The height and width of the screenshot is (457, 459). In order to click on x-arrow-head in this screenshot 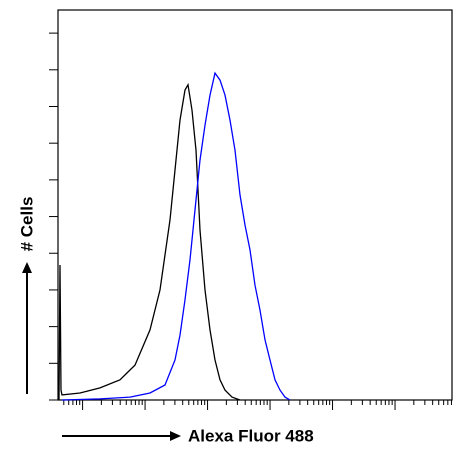, I will do `click(175, 436)`.